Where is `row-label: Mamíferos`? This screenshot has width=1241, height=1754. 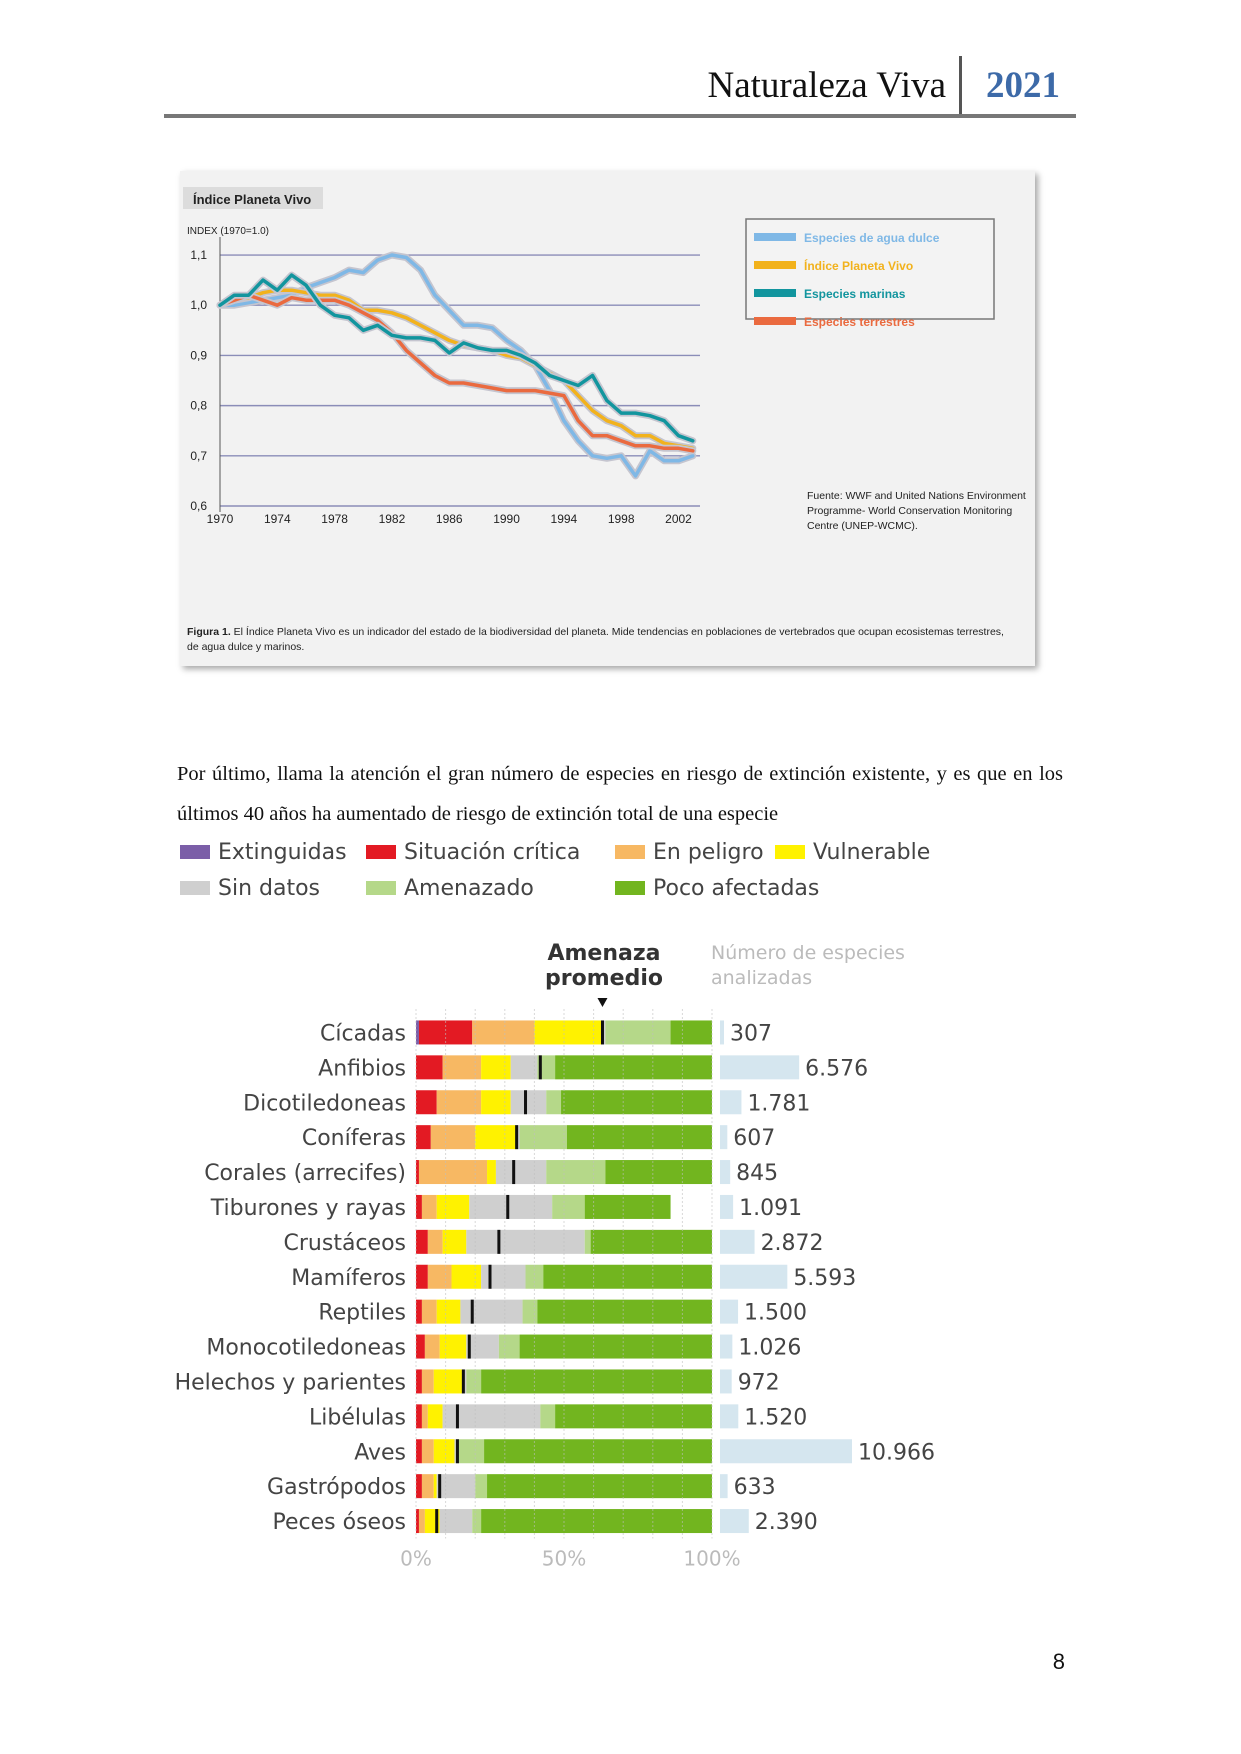
row-label: Mamíferos is located at coordinates (348, 1278).